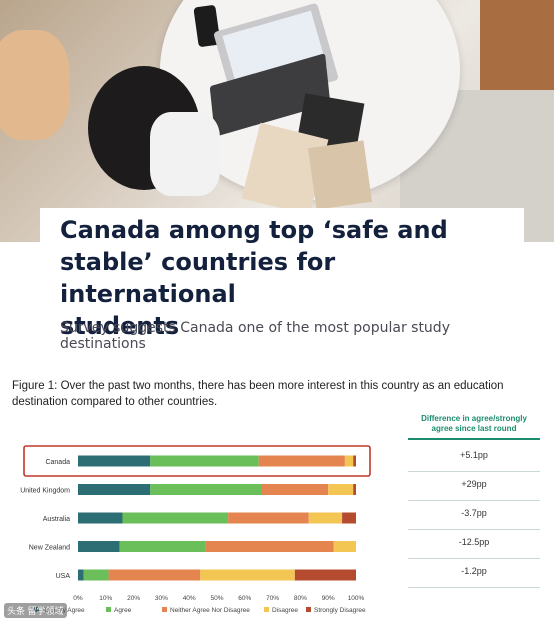 Image resolution: width=554 pixels, height=625 pixels. Describe the element at coordinates (161, 598) in the screenshot. I see `x-tick-label: 30%` at that location.